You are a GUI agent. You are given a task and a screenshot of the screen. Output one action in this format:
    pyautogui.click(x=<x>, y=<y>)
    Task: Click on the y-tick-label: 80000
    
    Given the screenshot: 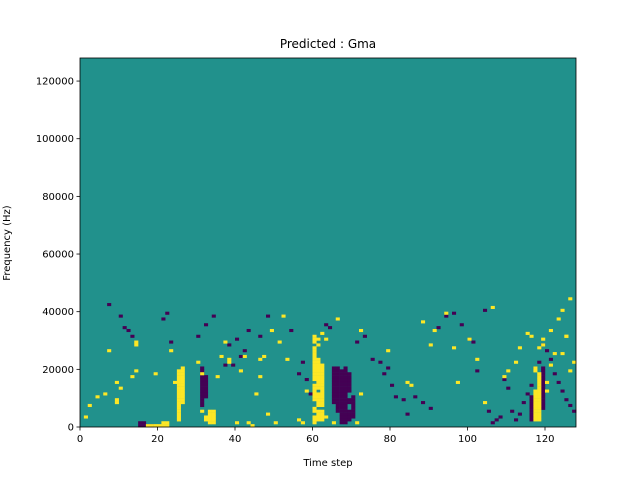 What is the action you would take?
    pyautogui.click(x=58, y=197)
    